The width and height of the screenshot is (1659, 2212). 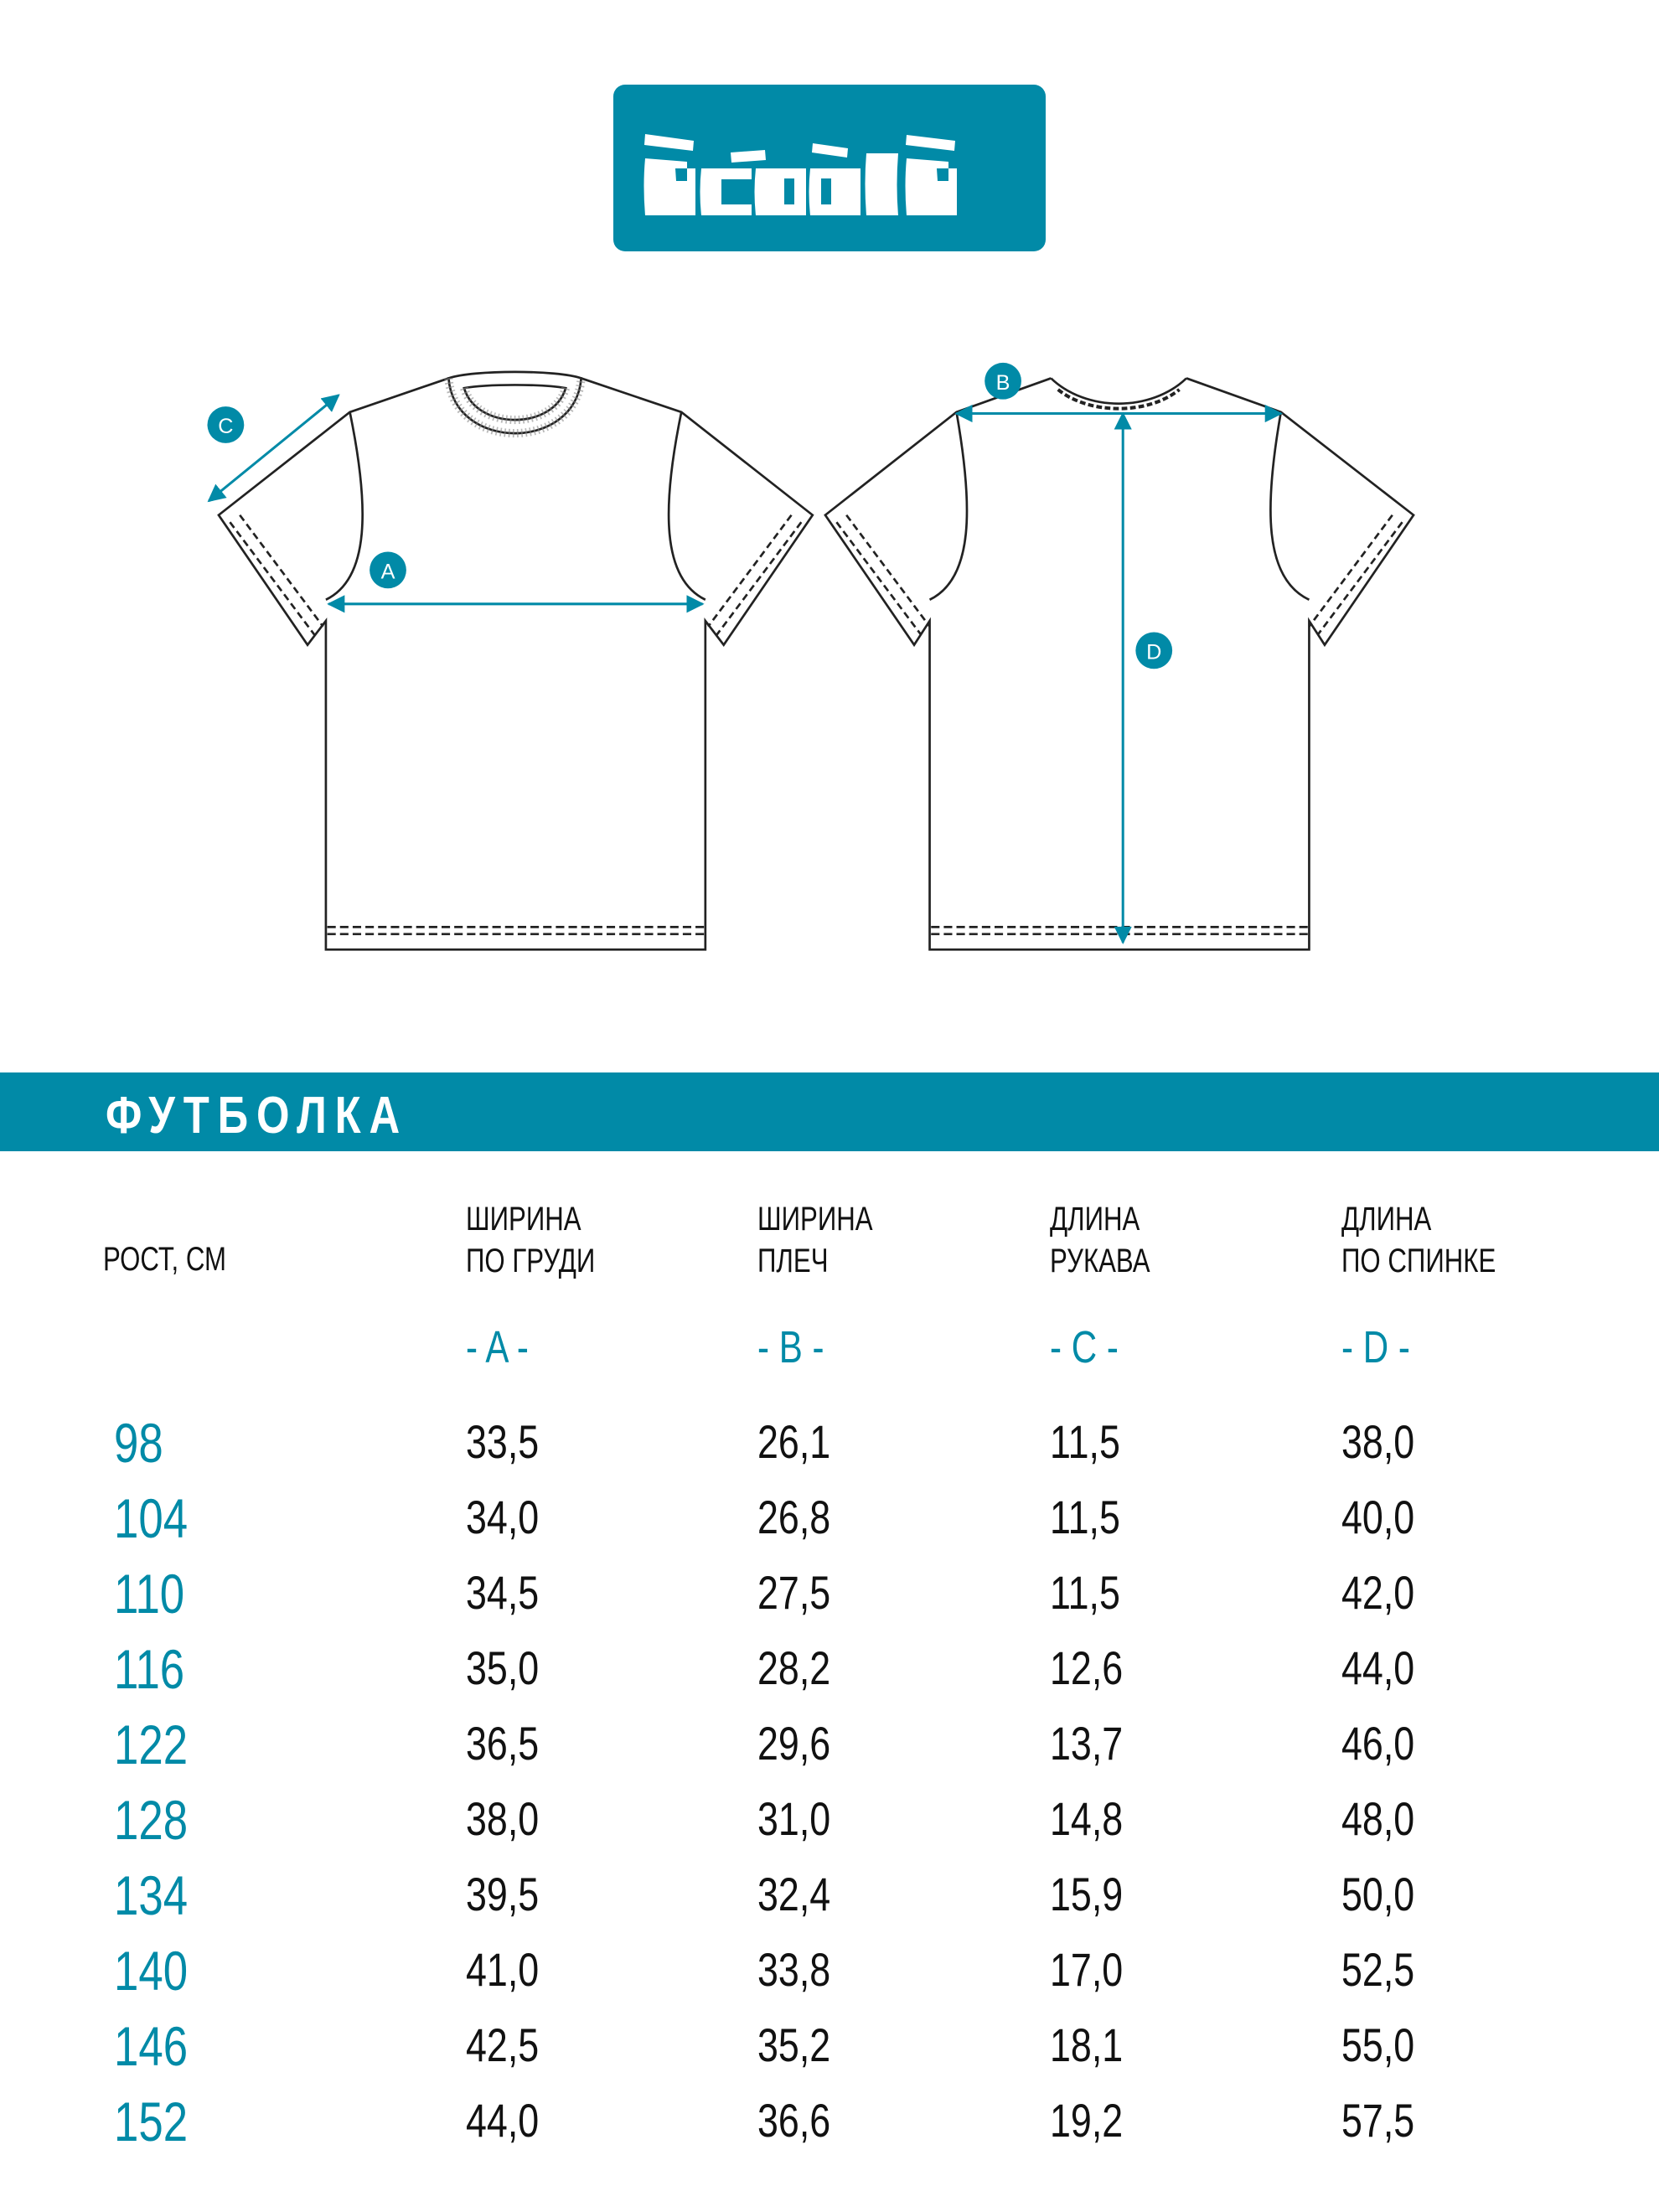 What do you see at coordinates (1378, 2044) in the screenshot?
I see `measurement-value: 55,0` at bounding box center [1378, 2044].